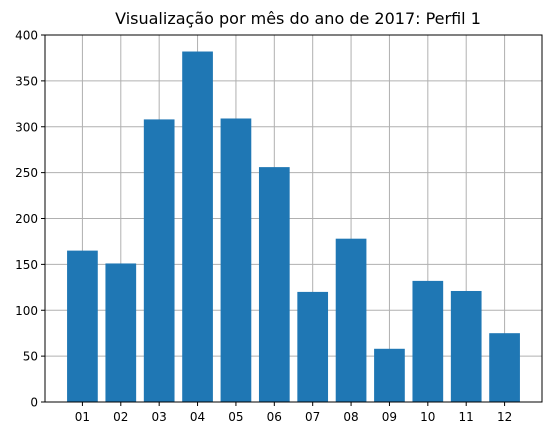  Describe the element at coordinates (26, 127) in the screenshot. I see `y-tick-label: 300` at that location.